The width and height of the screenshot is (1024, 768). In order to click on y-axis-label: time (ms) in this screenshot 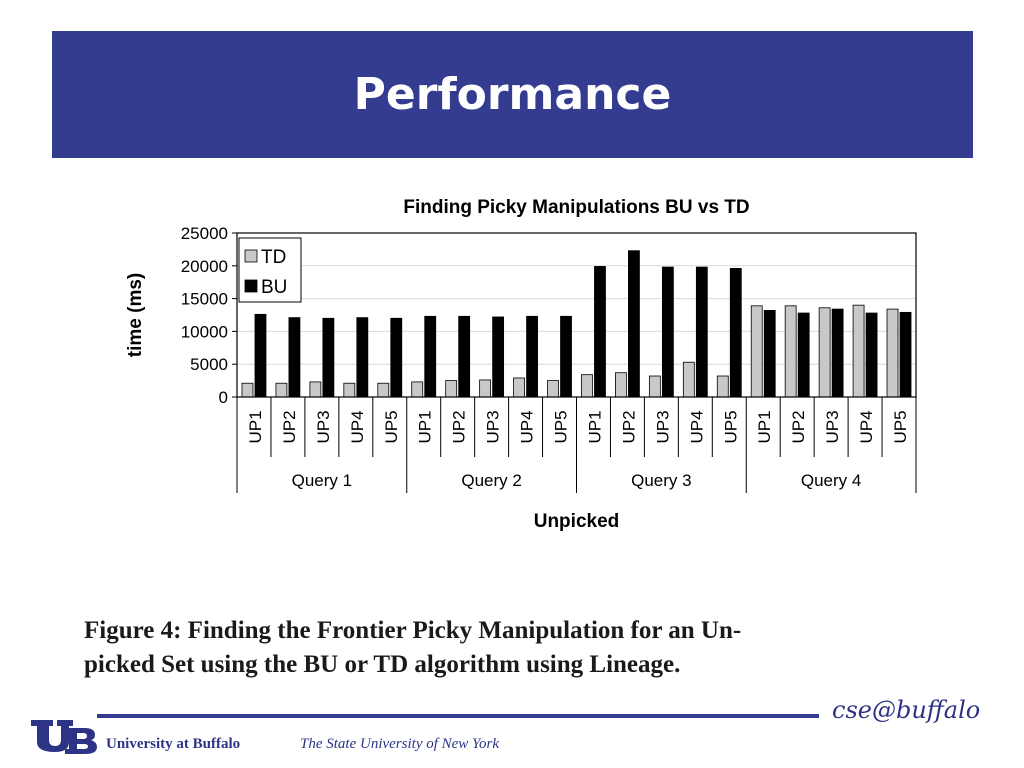, I will do `click(135, 315)`.